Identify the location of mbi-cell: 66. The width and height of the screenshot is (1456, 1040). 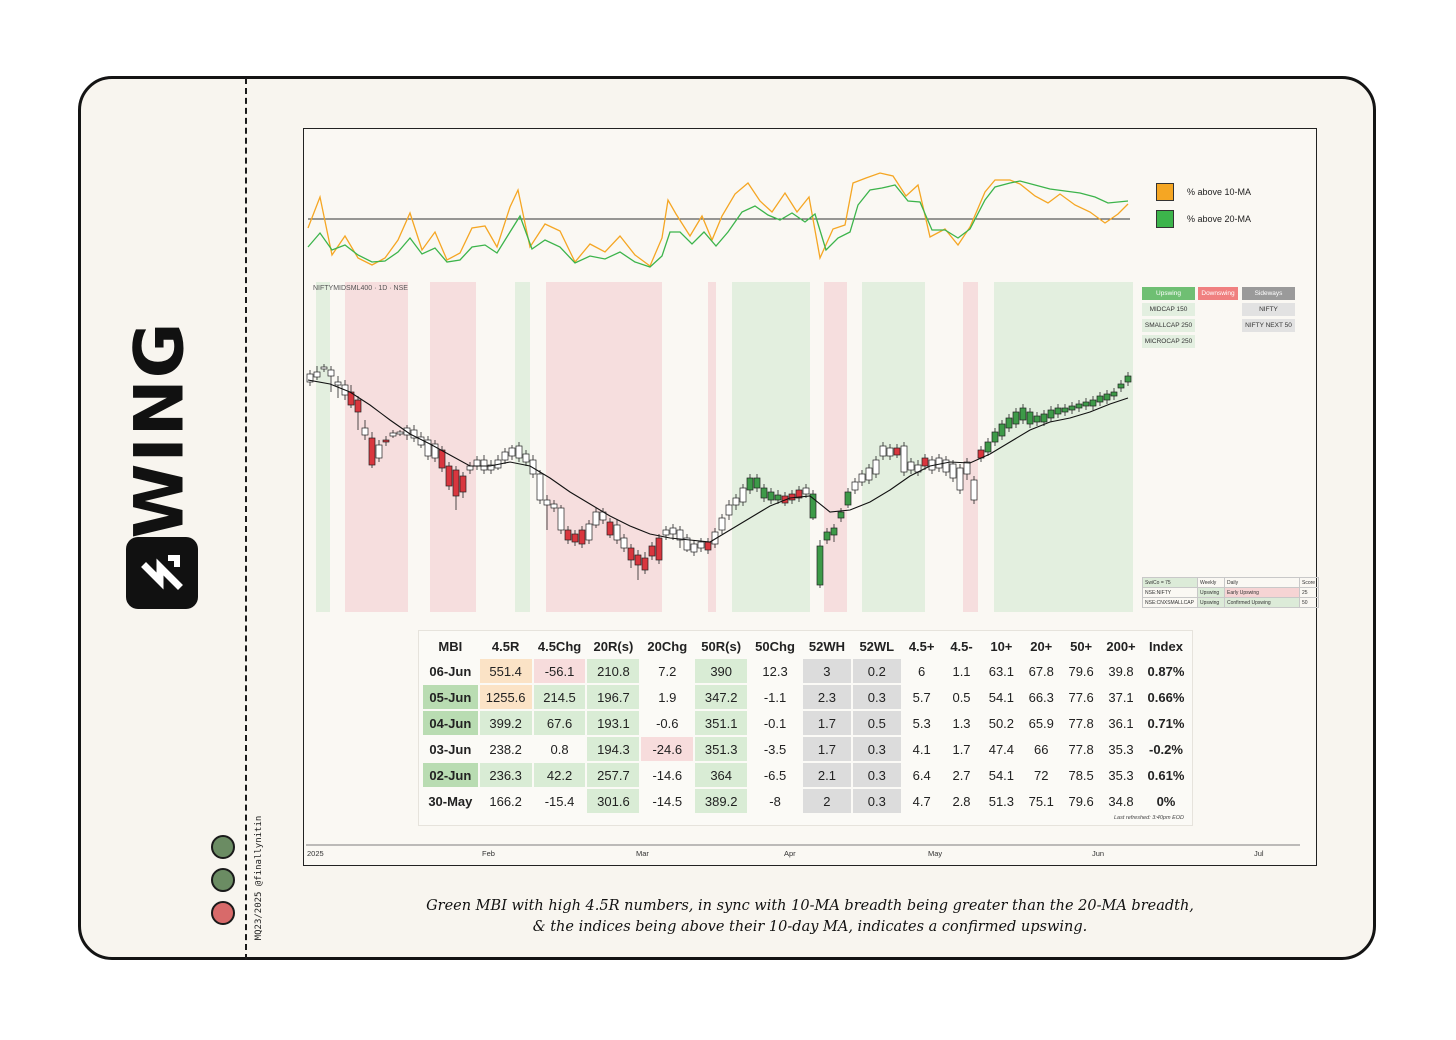
(1041, 749).